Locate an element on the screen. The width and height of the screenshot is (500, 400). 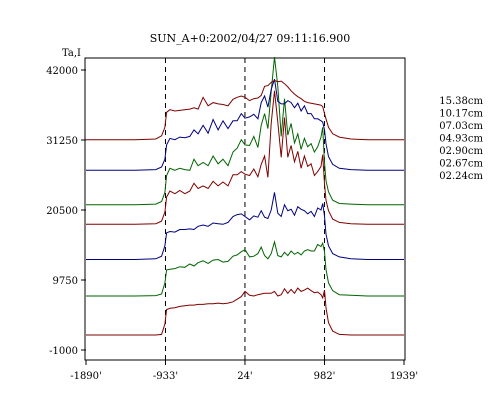
series-line-02.67cm is located at coordinates (245, 268).